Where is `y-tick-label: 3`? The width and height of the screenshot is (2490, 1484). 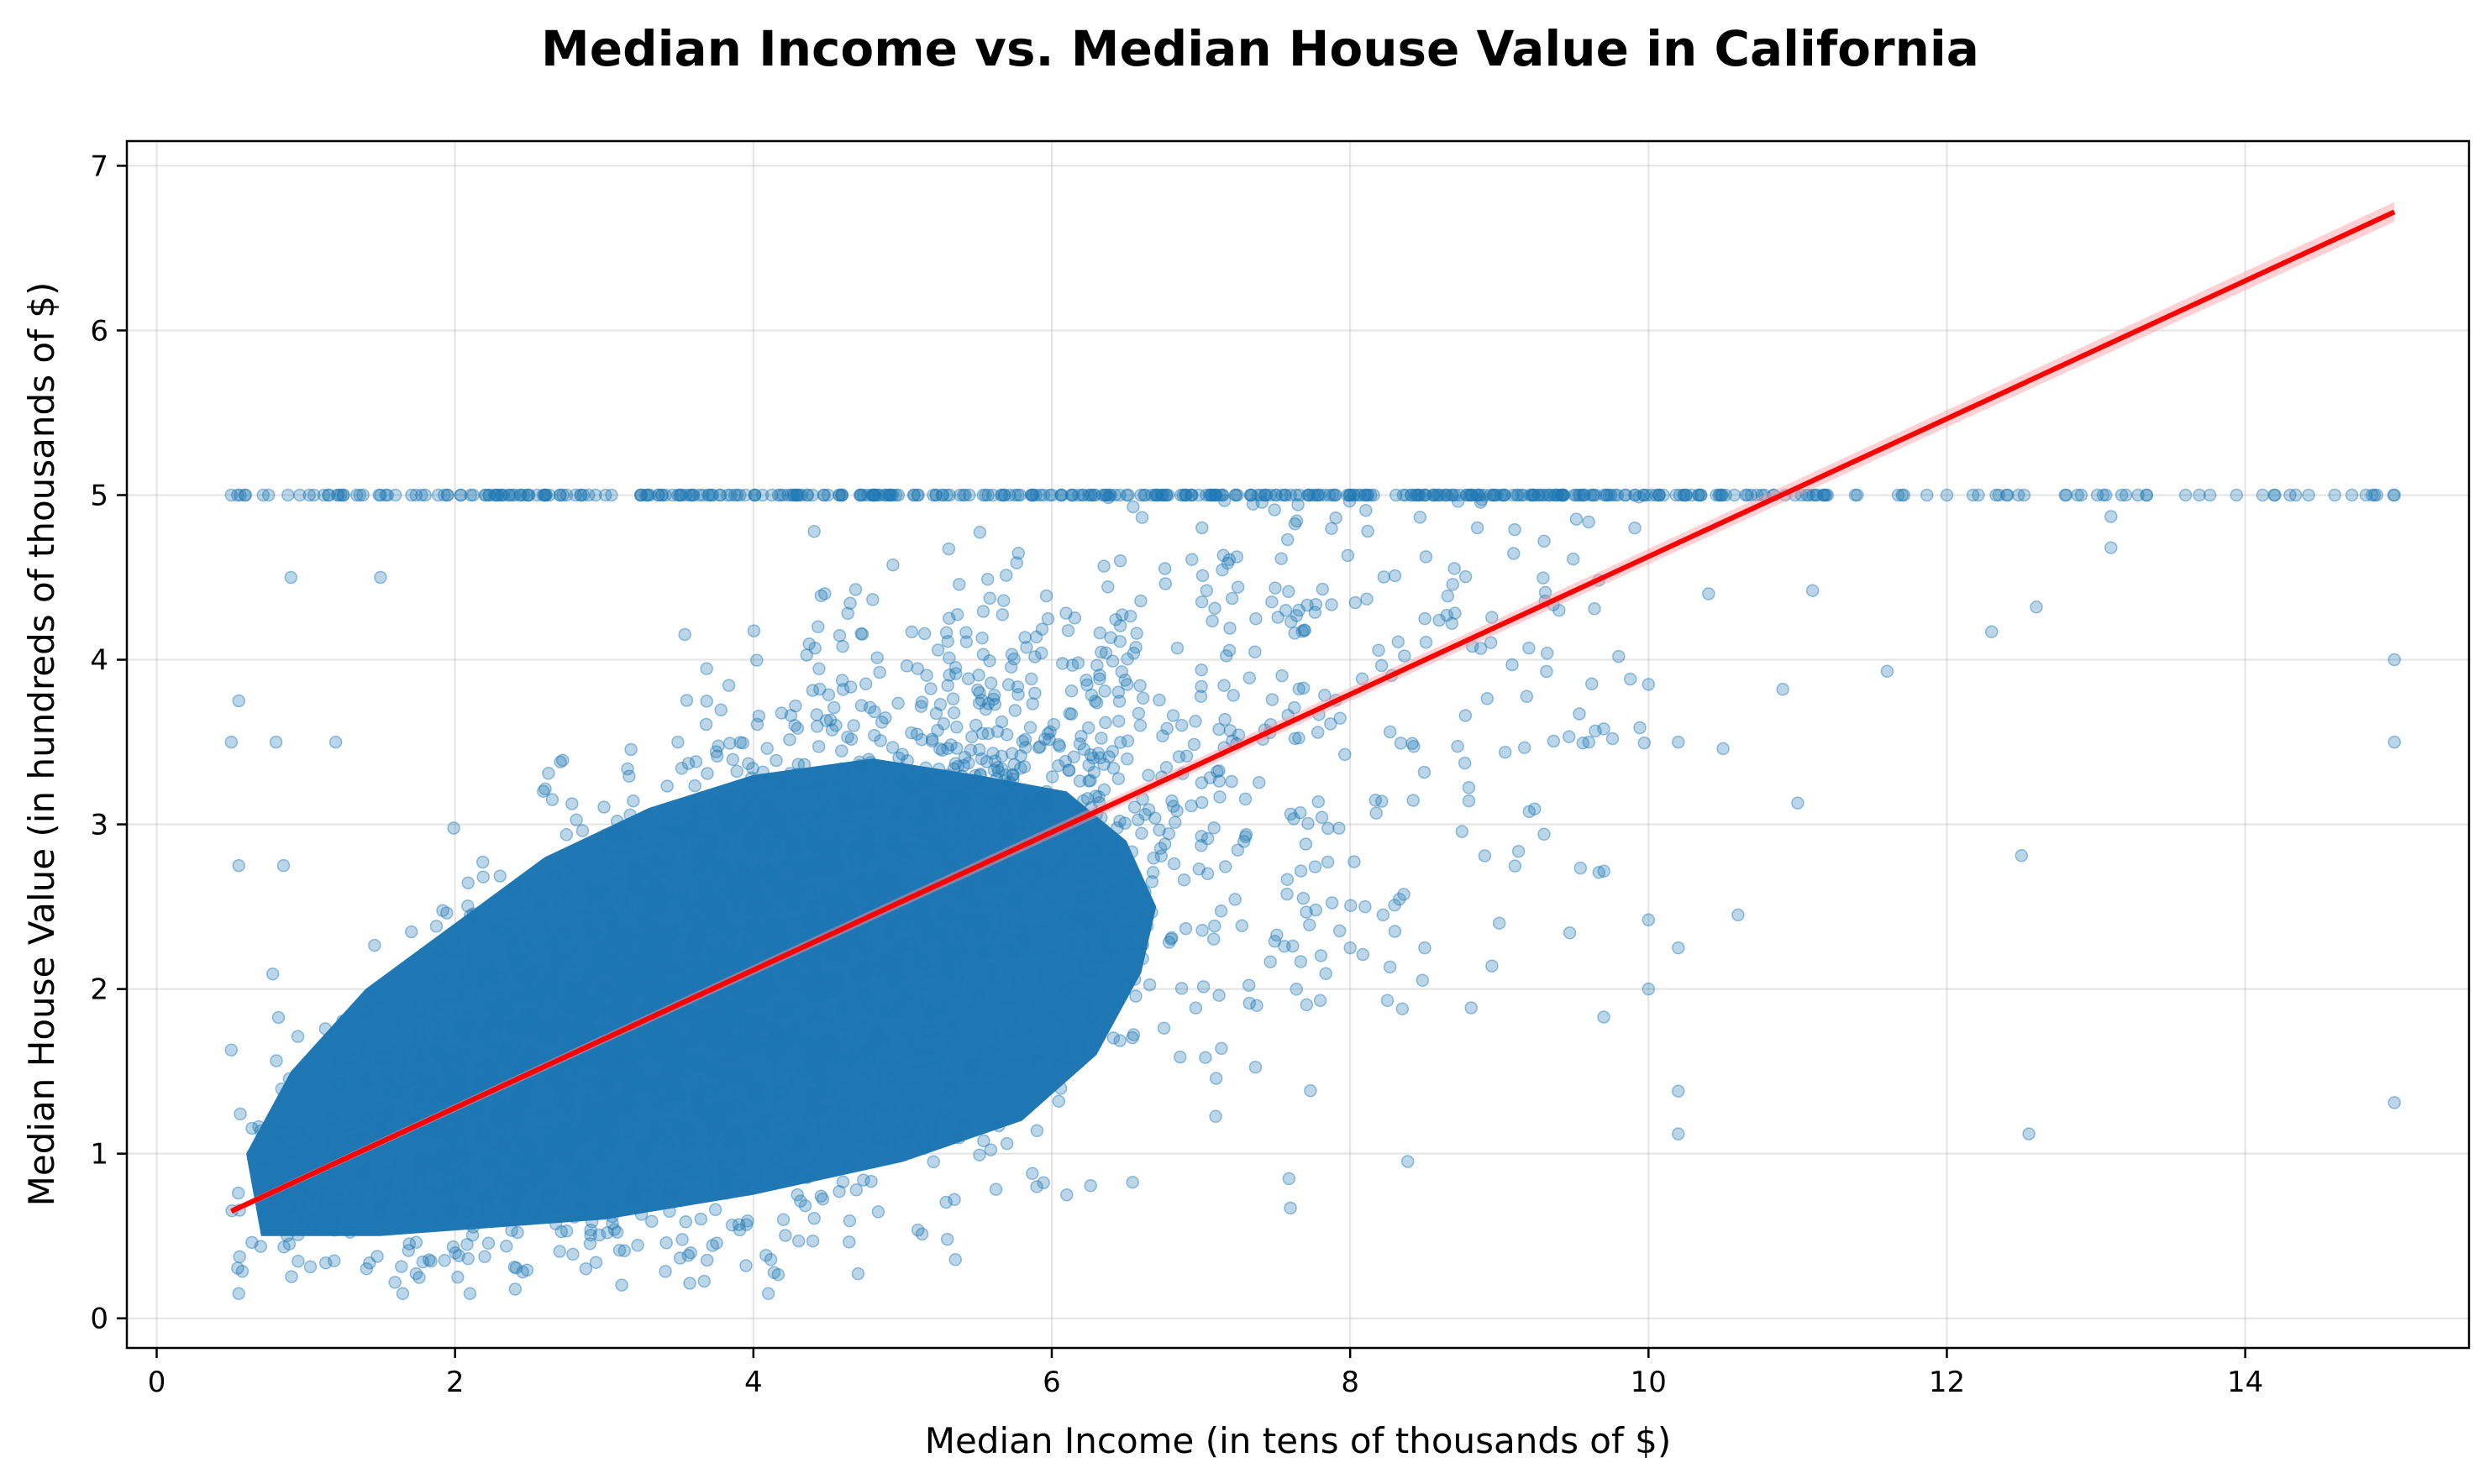 y-tick-label: 3 is located at coordinates (99, 826).